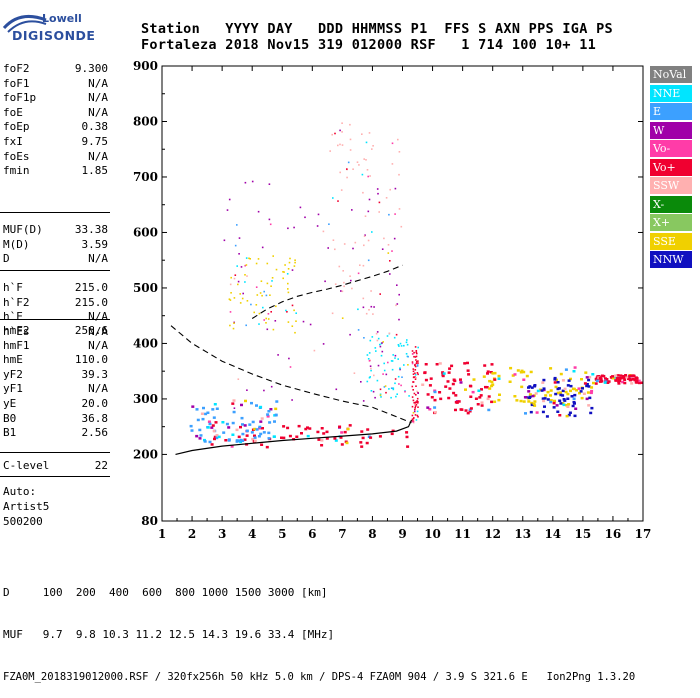  I want to click on param-separator, so click(55, 270).